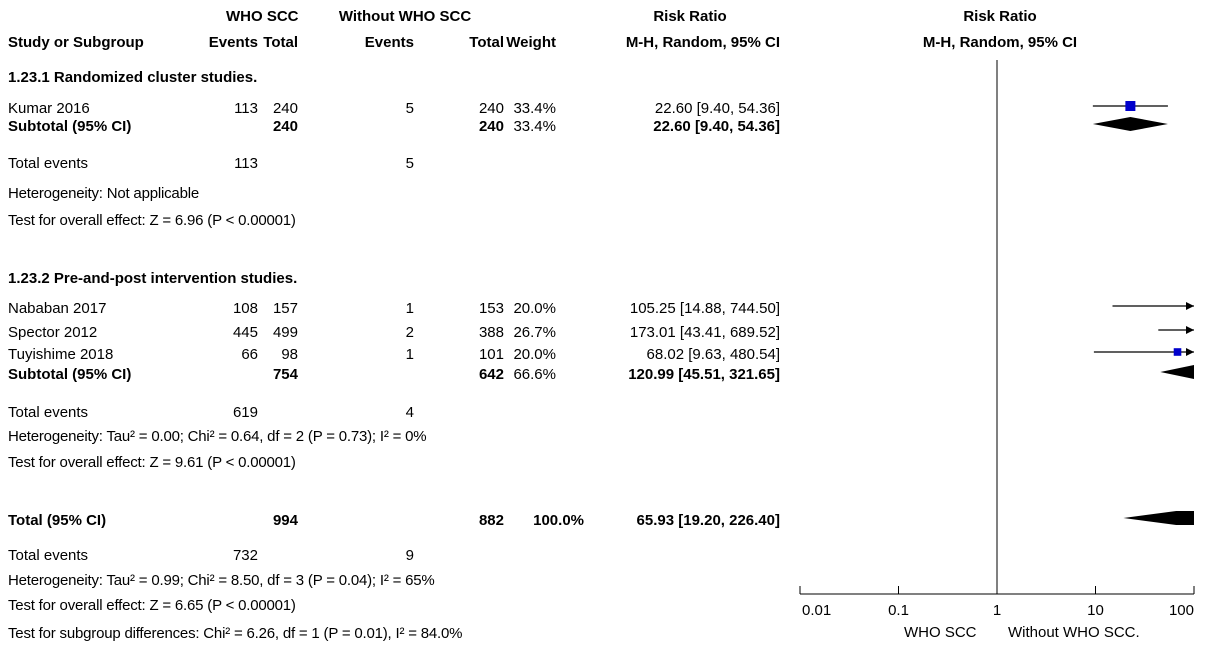 This screenshot has height=663, width=1213. What do you see at coordinates (285, 308) in the screenshot?
I see `total1-cell: 157` at bounding box center [285, 308].